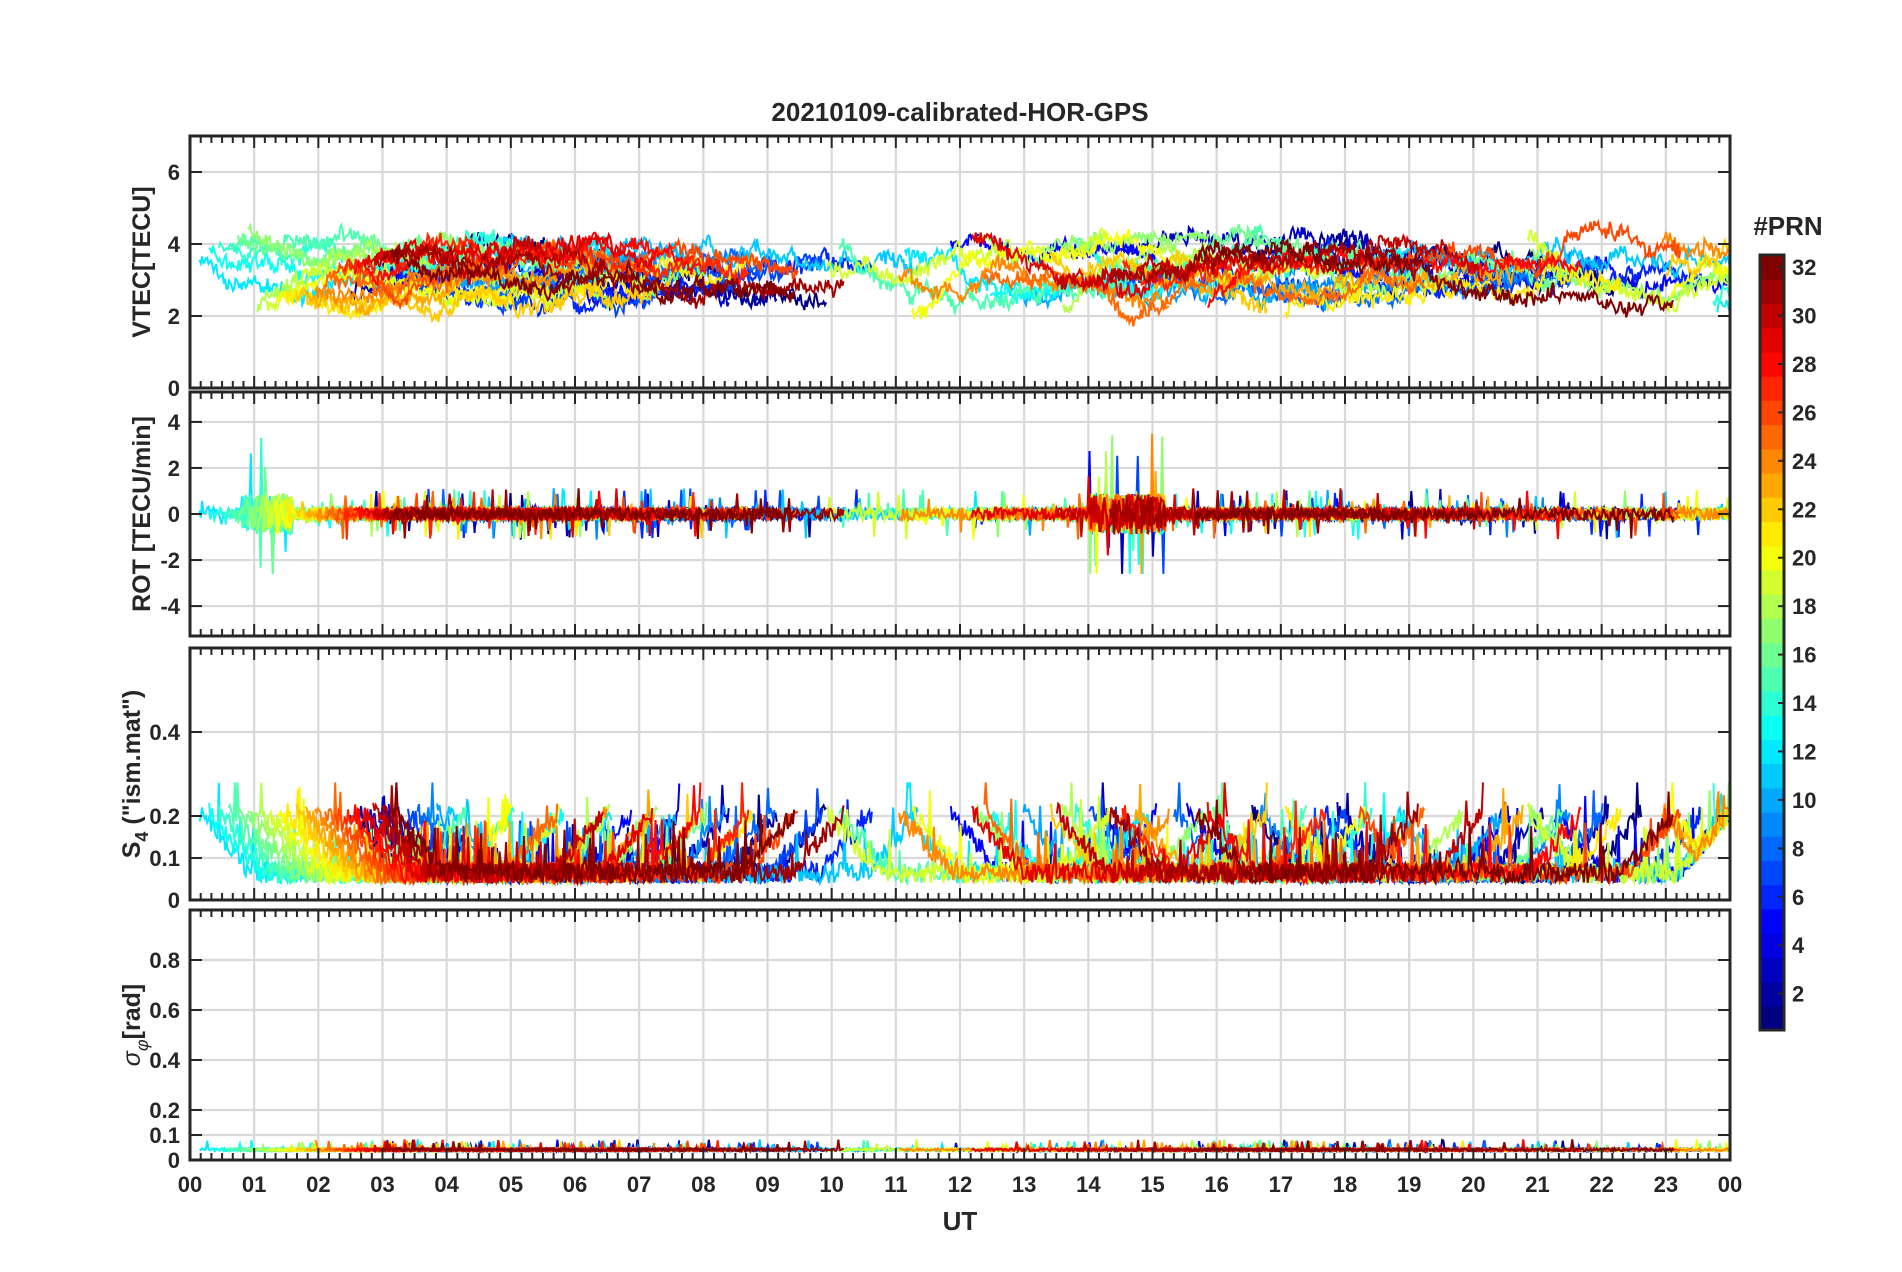 This screenshot has height=1272, width=1902. What do you see at coordinates (142, 261) in the screenshot?
I see `y-axis-label-vtec: VTEC[TECU]` at bounding box center [142, 261].